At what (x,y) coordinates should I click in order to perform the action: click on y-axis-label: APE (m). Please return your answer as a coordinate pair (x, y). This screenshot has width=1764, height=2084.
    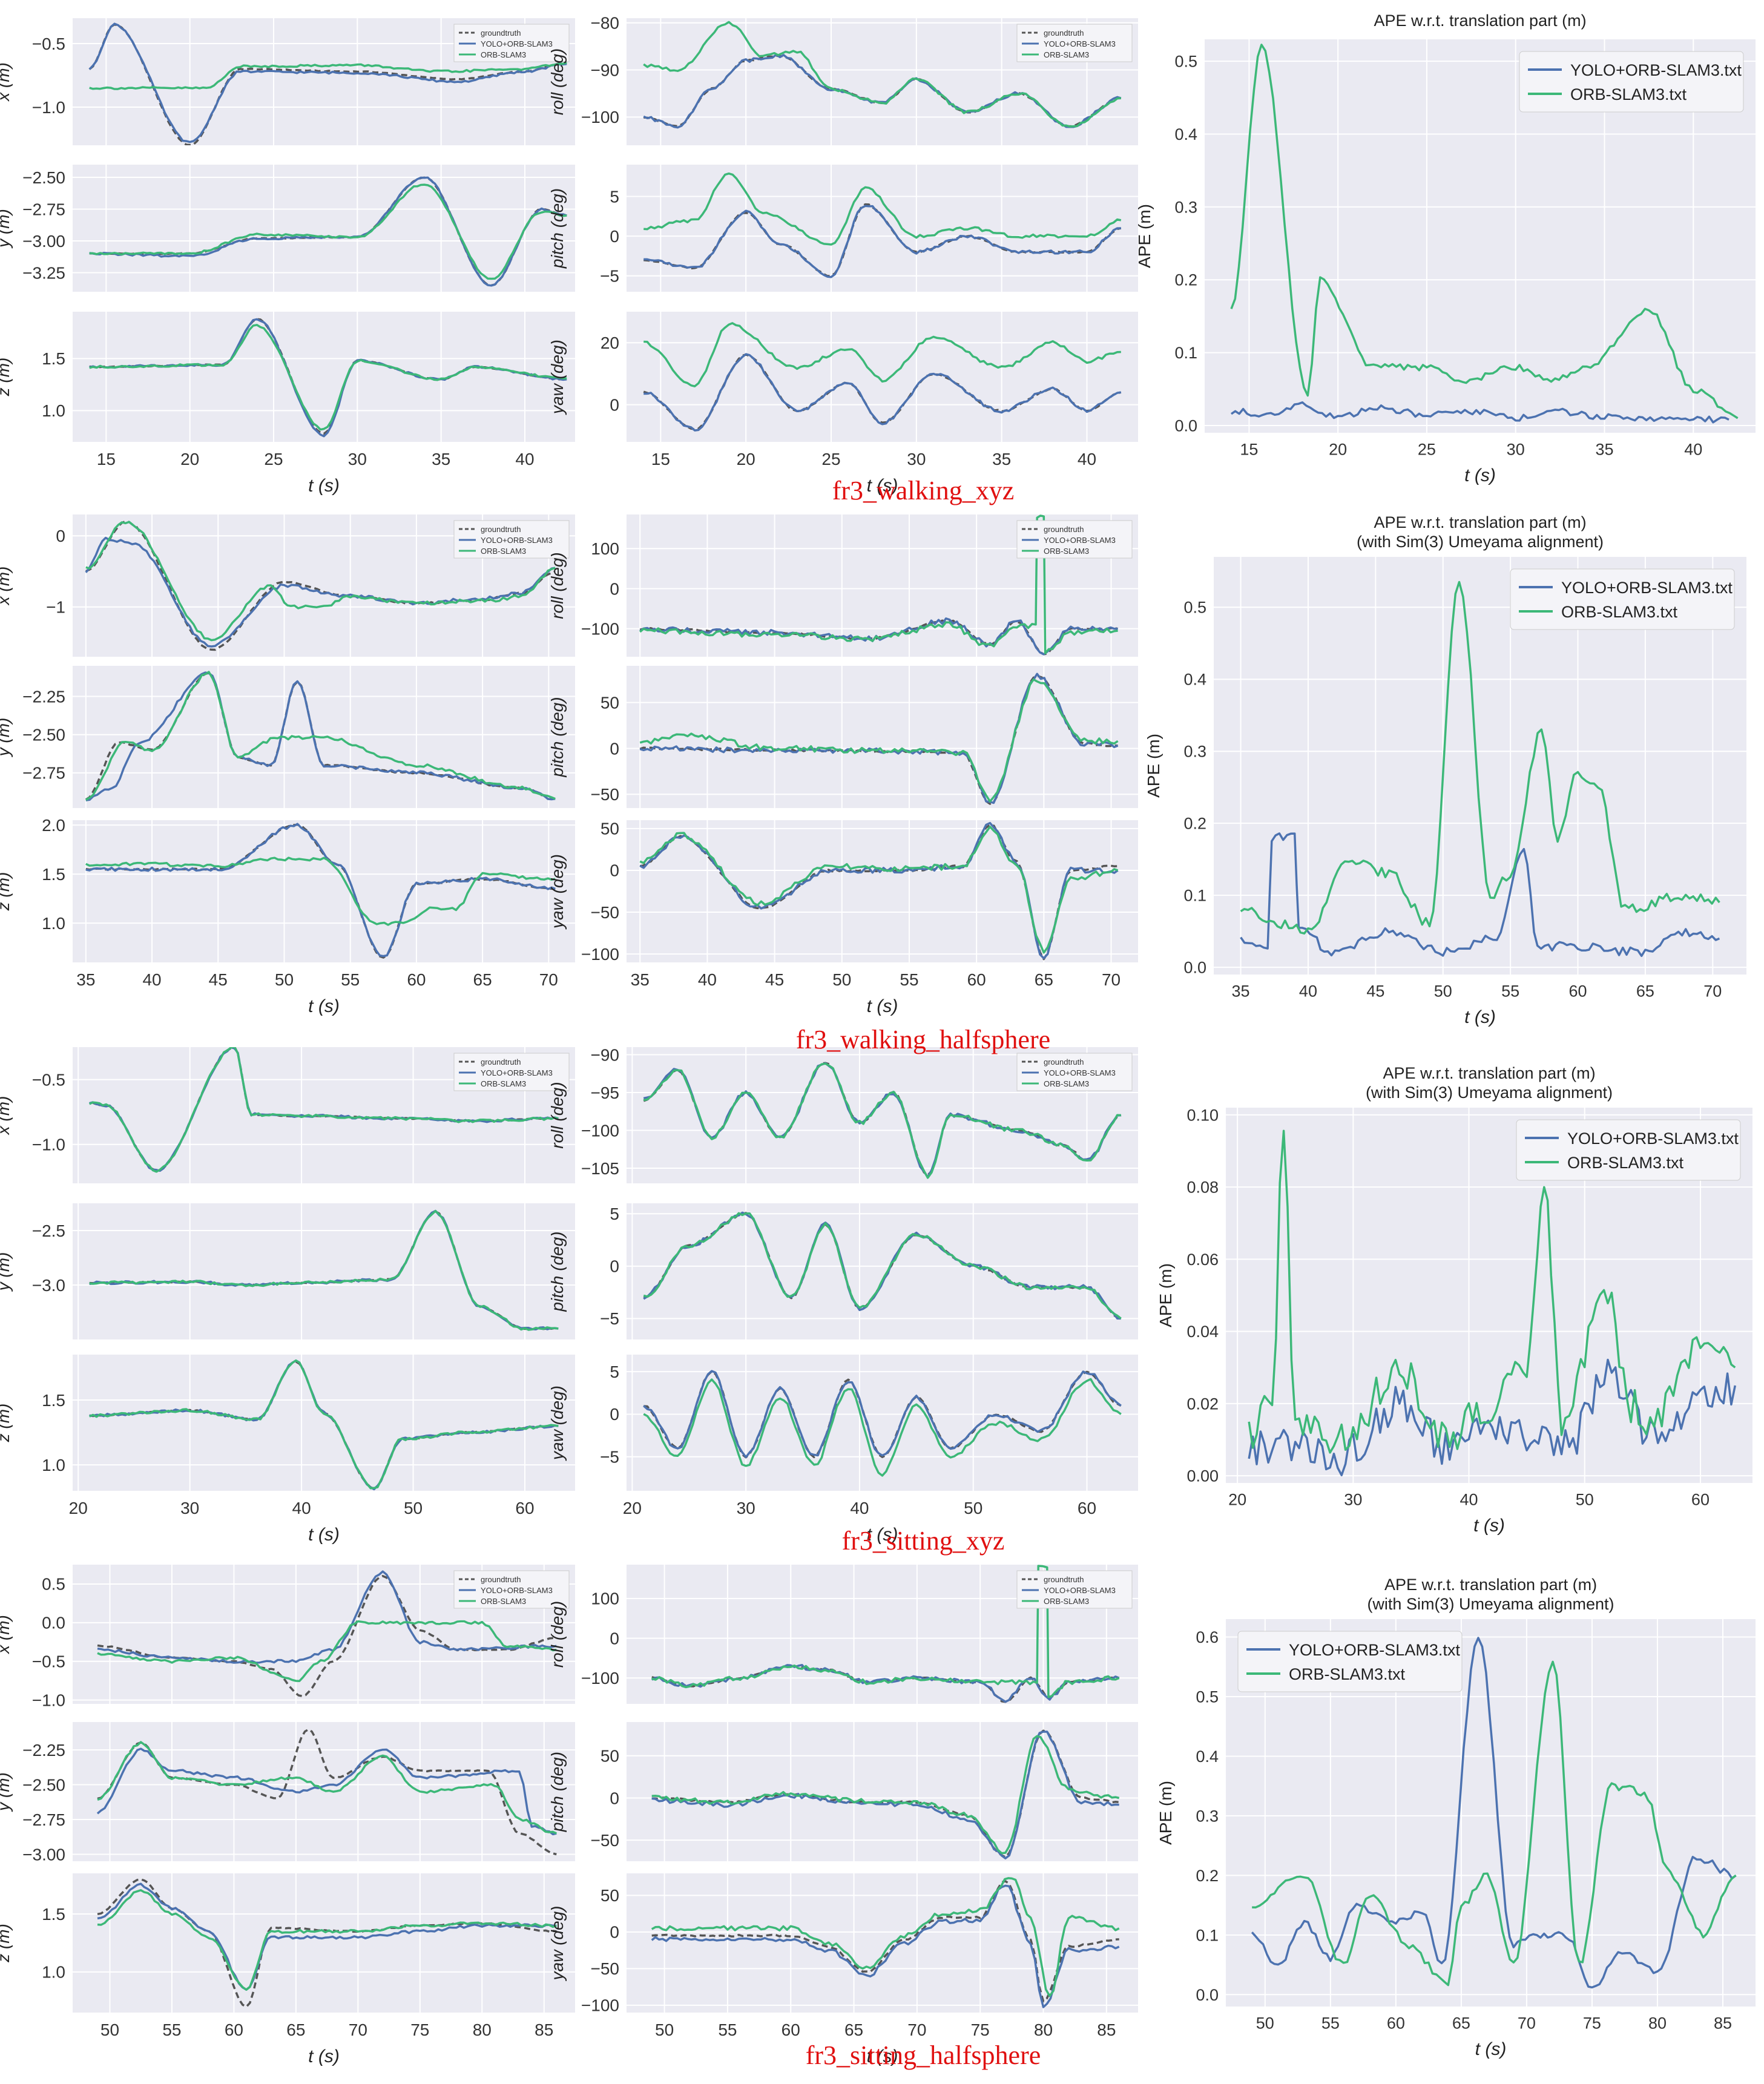
    Looking at the image, I should click on (1165, 1813).